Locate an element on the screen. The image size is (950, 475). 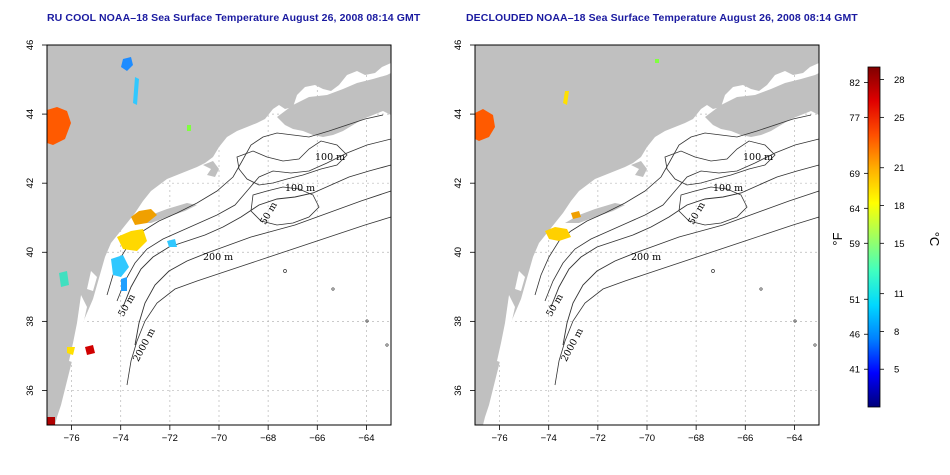
right-lat-tick-label: 40 is located at coordinates (458, 252).